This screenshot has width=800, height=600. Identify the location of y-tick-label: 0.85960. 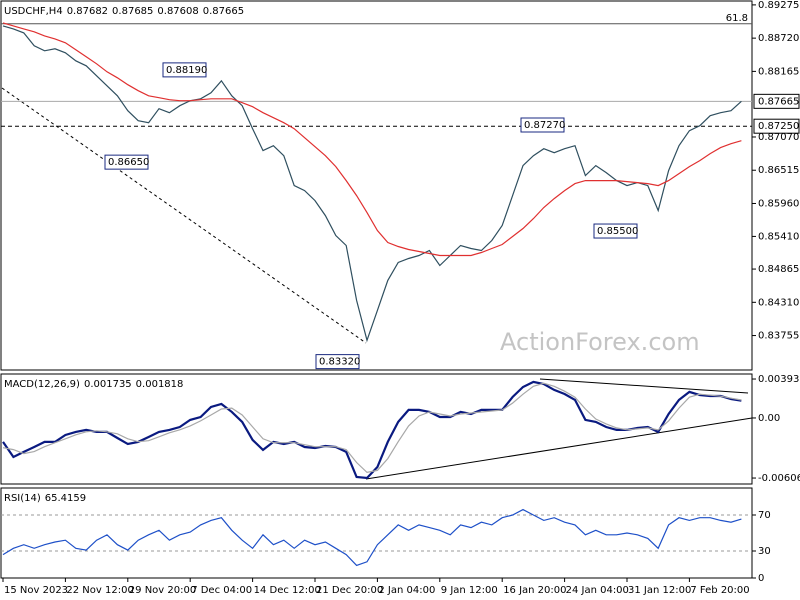
(778, 203).